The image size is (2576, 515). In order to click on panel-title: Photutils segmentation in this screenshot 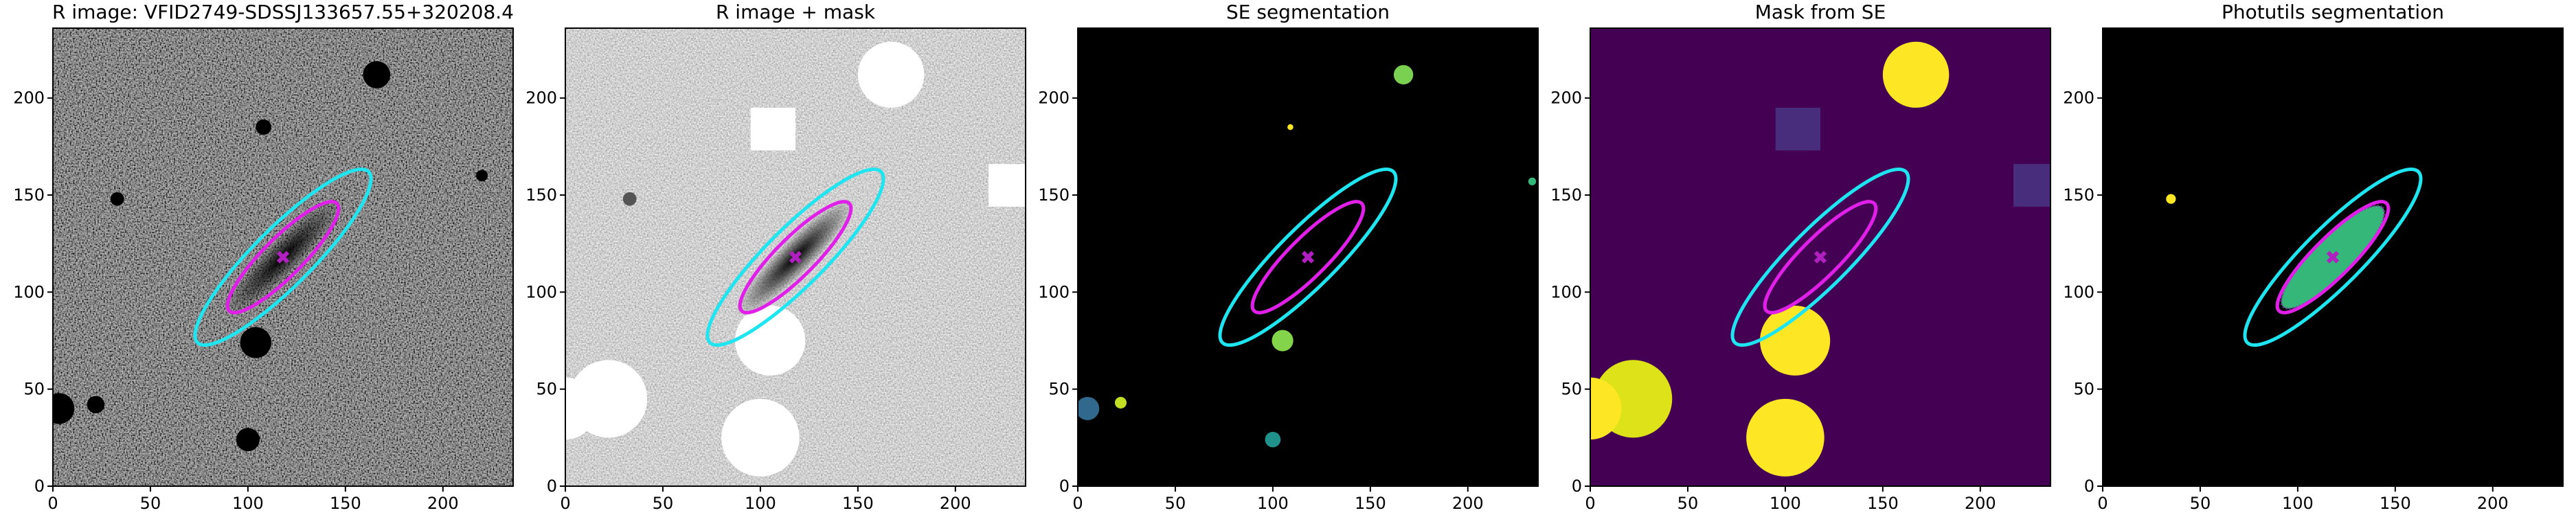, I will do `click(2333, 12)`.